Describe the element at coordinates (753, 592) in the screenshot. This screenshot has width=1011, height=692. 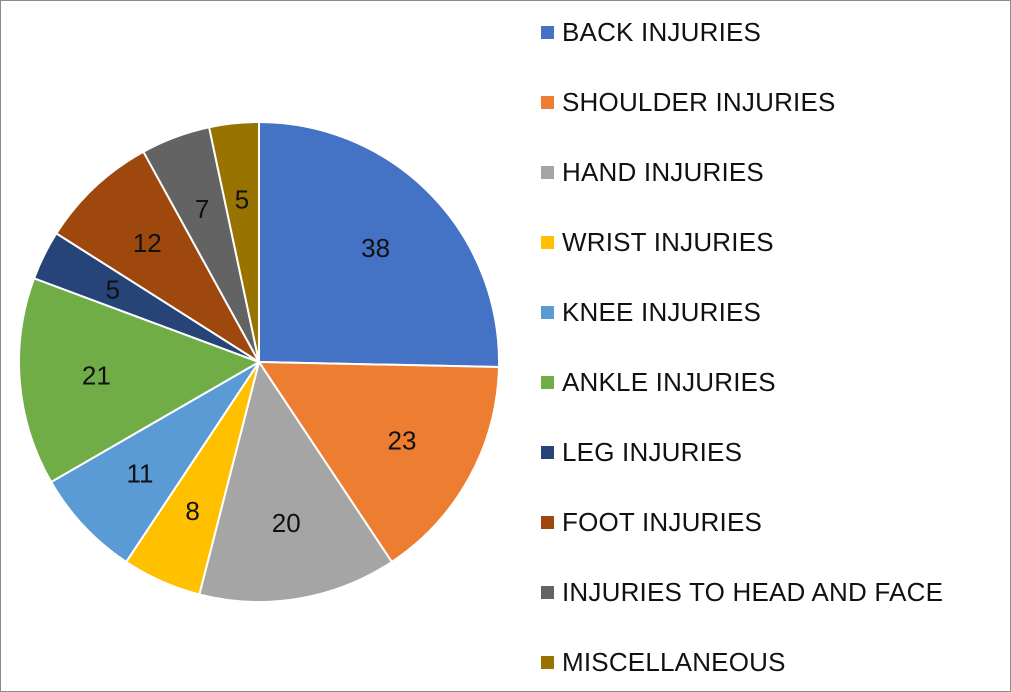
I see `legend-label: INJURIES TO HEAD AND FACE` at that location.